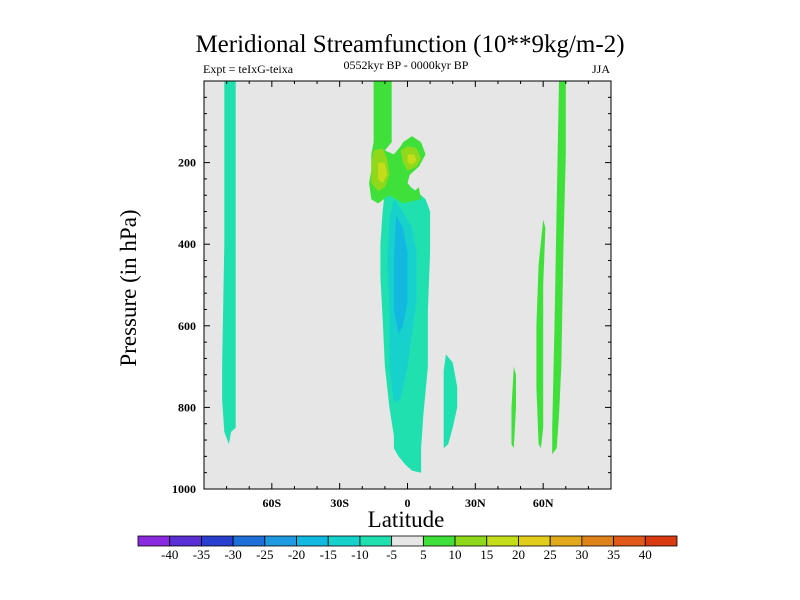 This screenshot has width=800, height=600. Describe the element at coordinates (455, 554) in the screenshot. I see `colorbar-label: 10` at that location.